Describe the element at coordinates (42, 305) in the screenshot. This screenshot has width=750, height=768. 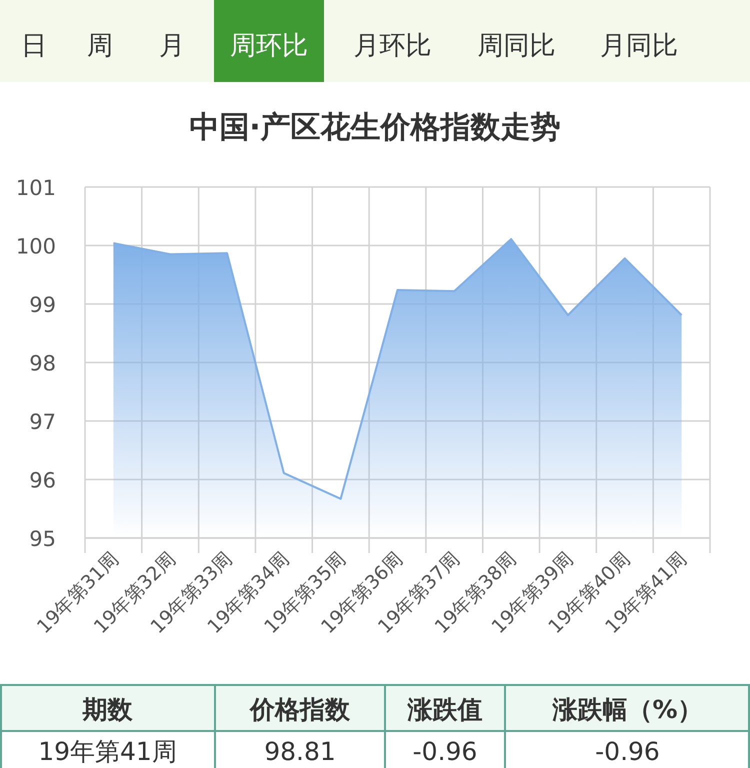
I see `y-tick-label: 99` at that location.